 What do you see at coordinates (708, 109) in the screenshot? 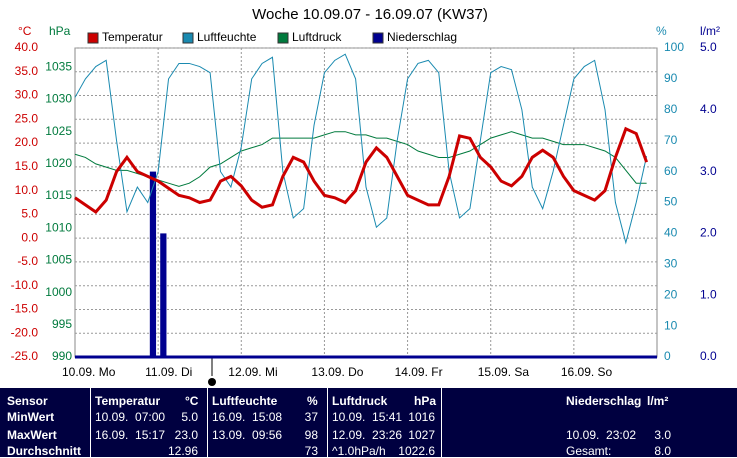
I see `y-tick-label: 4.0` at bounding box center [708, 109].